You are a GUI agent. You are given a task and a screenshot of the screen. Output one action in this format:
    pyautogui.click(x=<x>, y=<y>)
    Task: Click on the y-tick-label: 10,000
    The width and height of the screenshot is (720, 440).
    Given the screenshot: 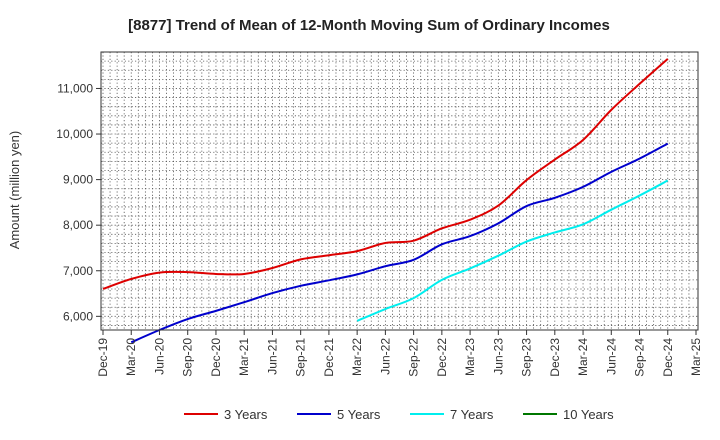 What is the action you would take?
    pyautogui.click(x=74, y=134)
    